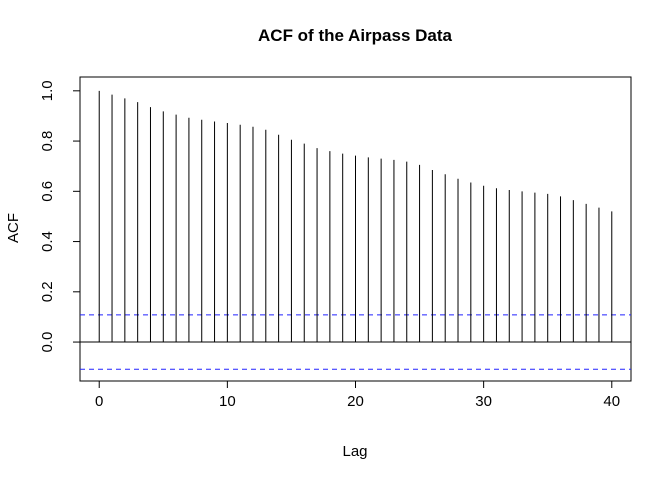 The width and height of the screenshot is (672, 485). What do you see at coordinates (47, 291) in the screenshot?
I see `y-tick-label-1: 0.2` at bounding box center [47, 291].